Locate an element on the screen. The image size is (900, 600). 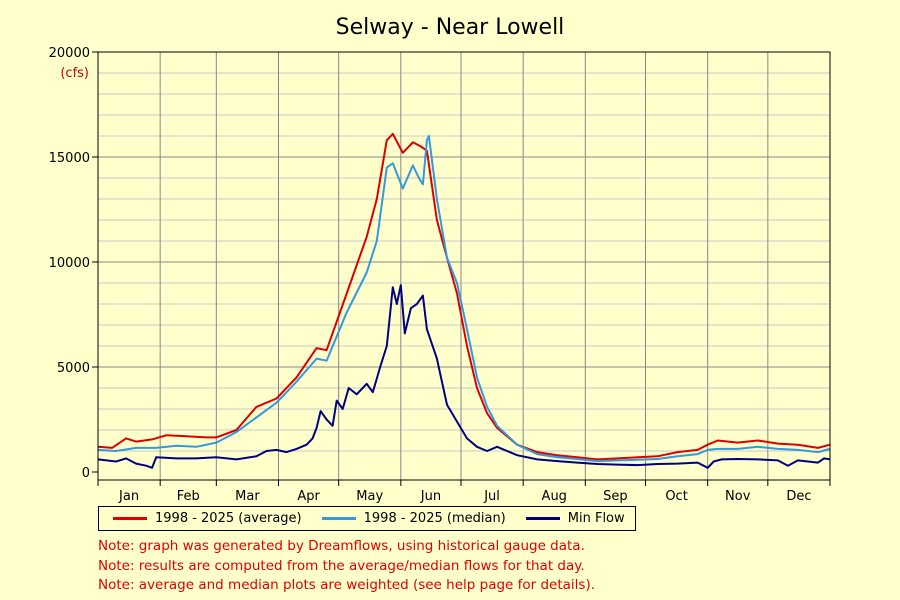
chart-title: Selway - Near Lowell is located at coordinates (450, 27).